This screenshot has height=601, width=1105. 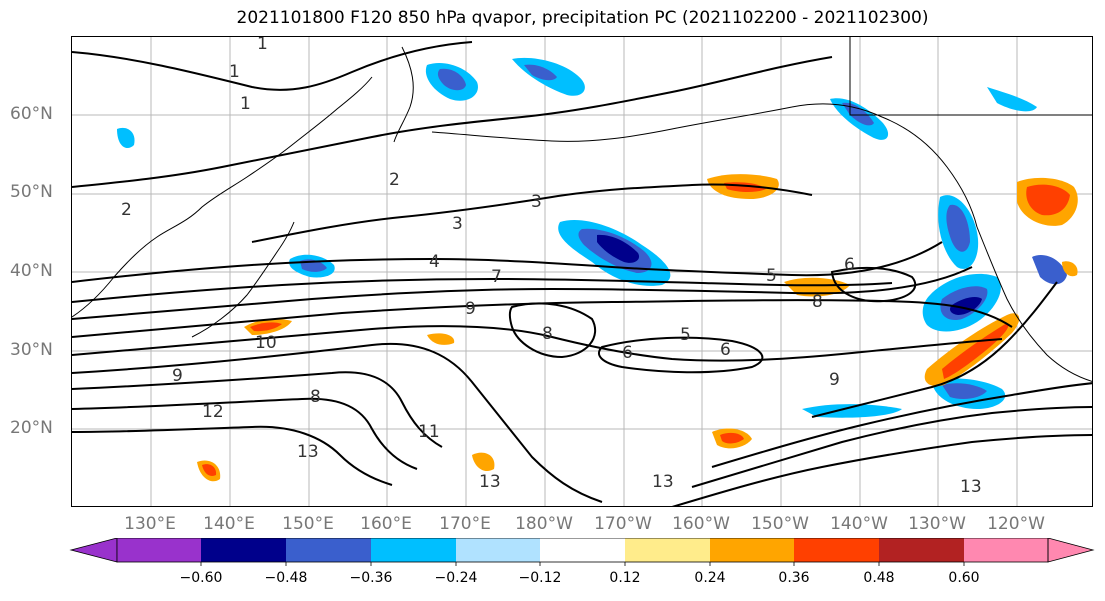 I want to click on precip-positive-hawaii-north-core, so click(x=732, y=438).